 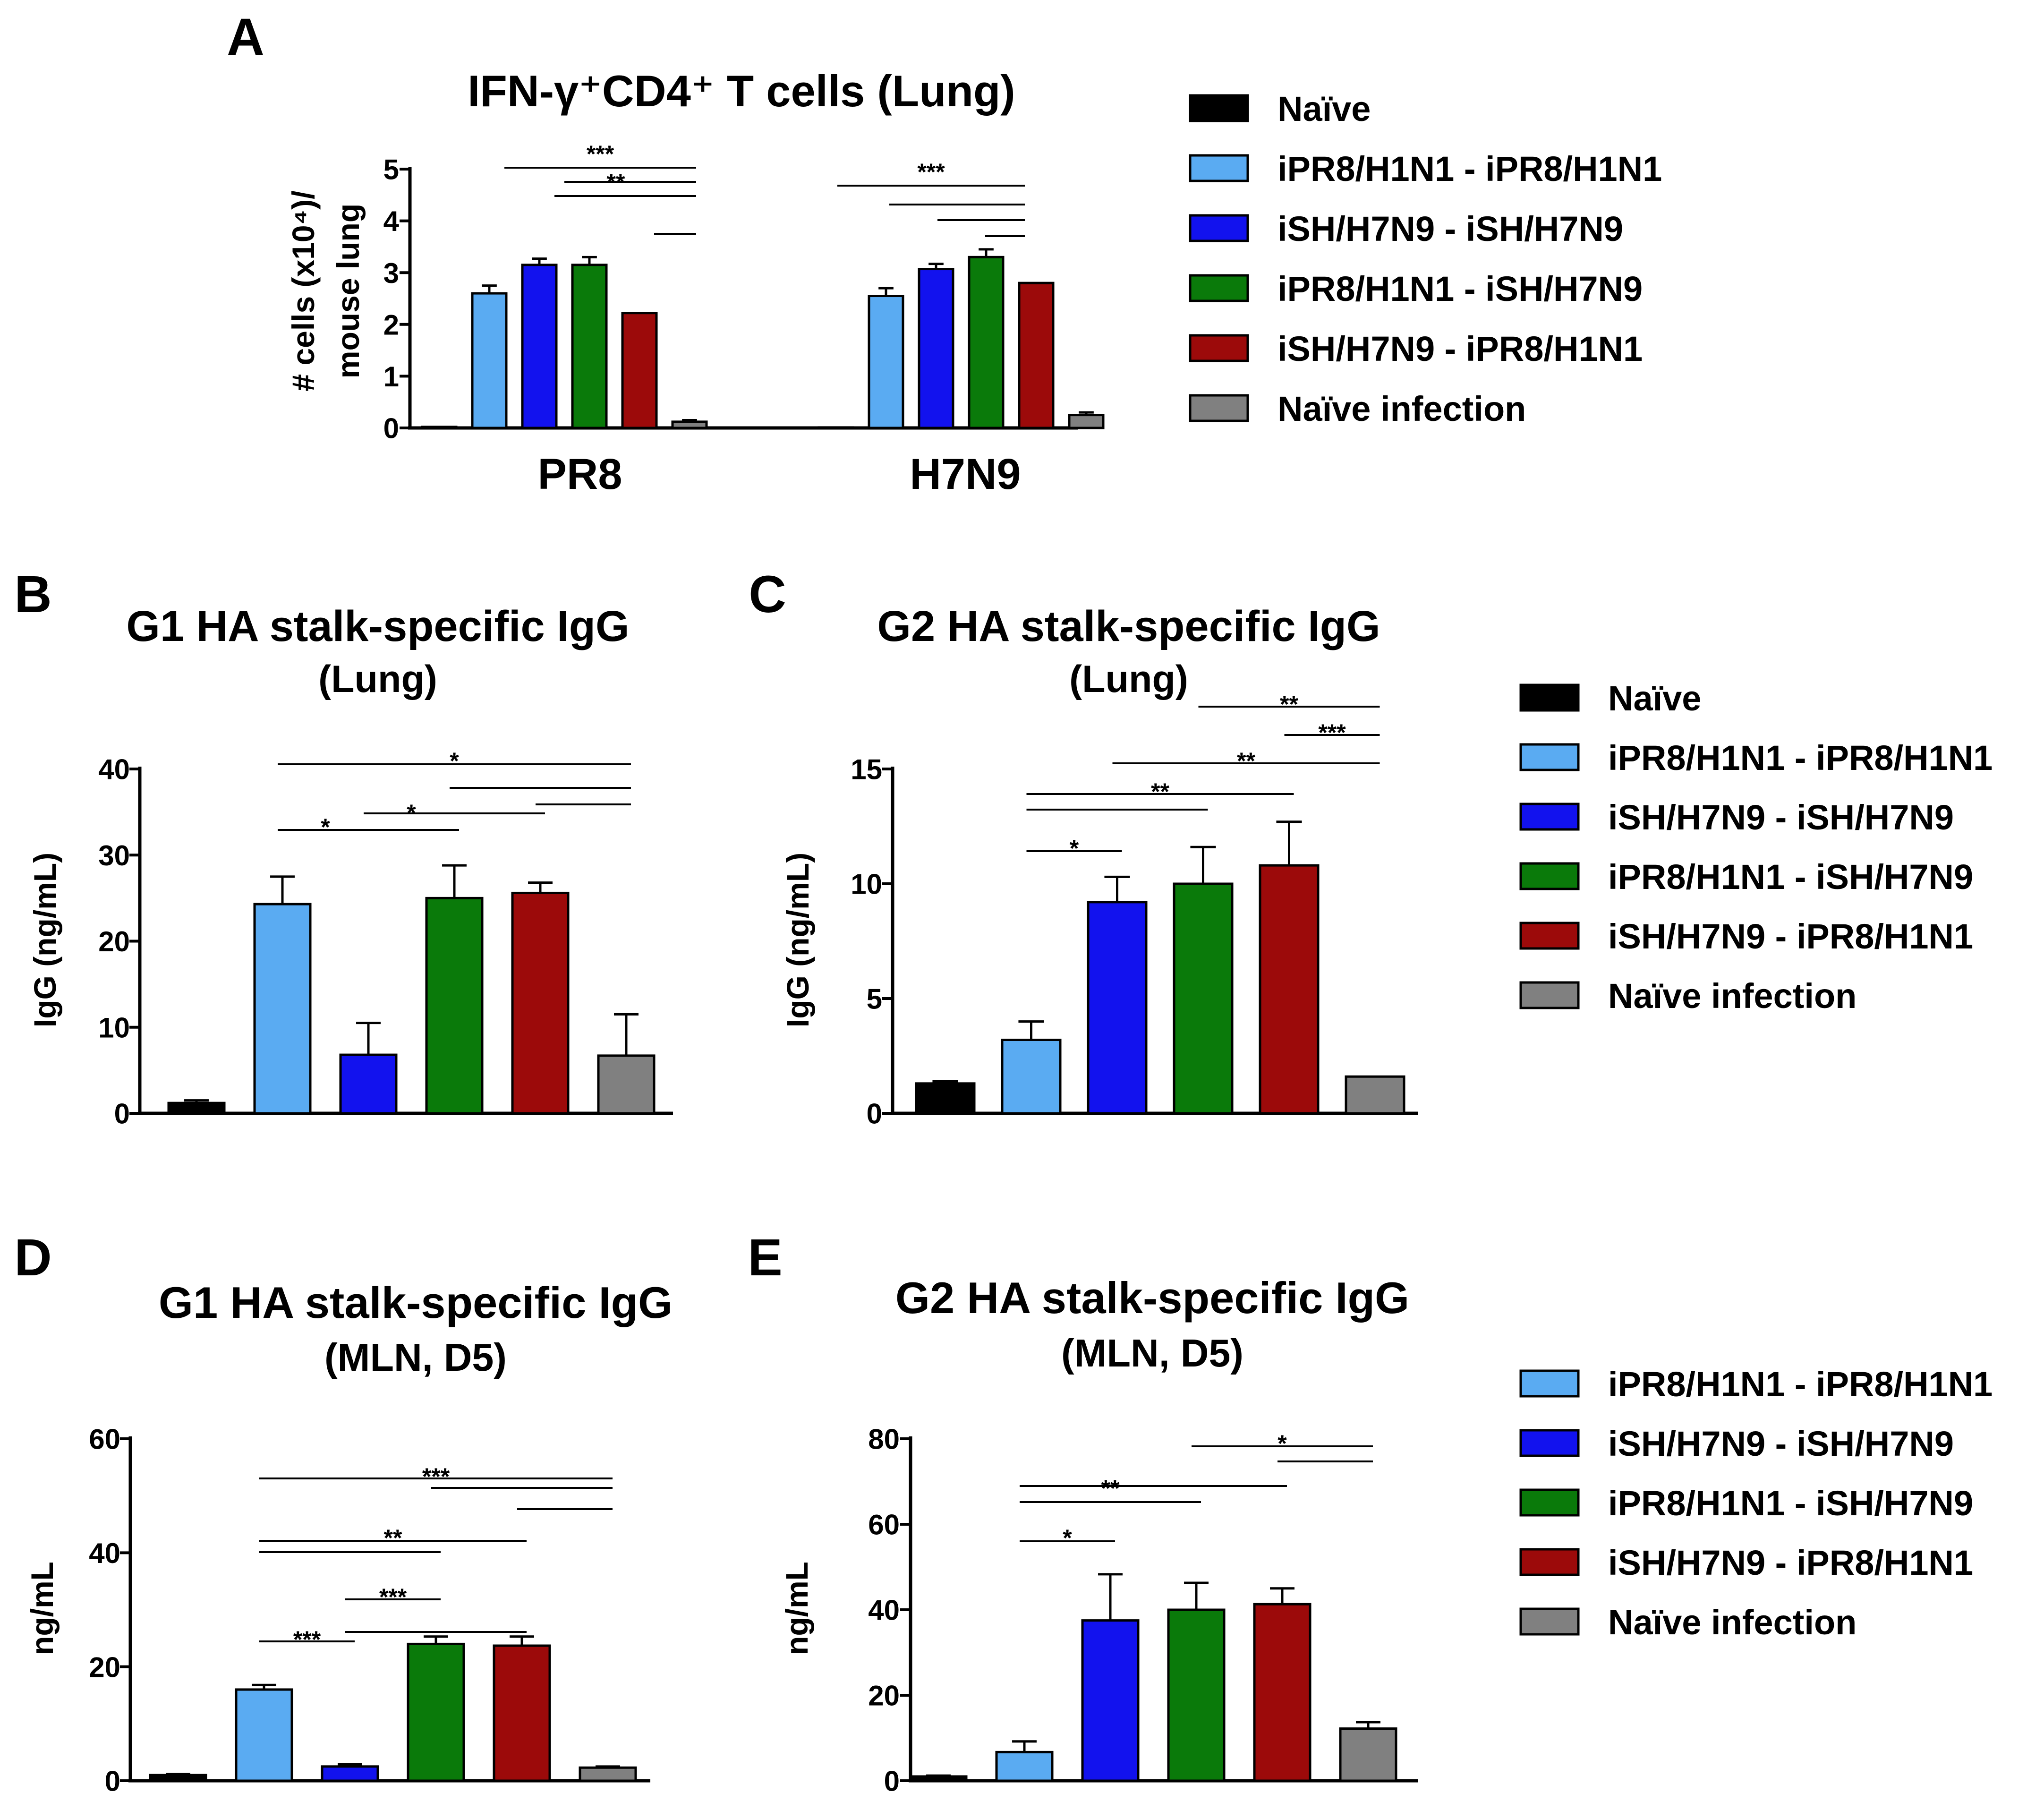 What do you see at coordinates (1324, 109) in the screenshot?
I see `legend-label: Naïve` at bounding box center [1324, 109].